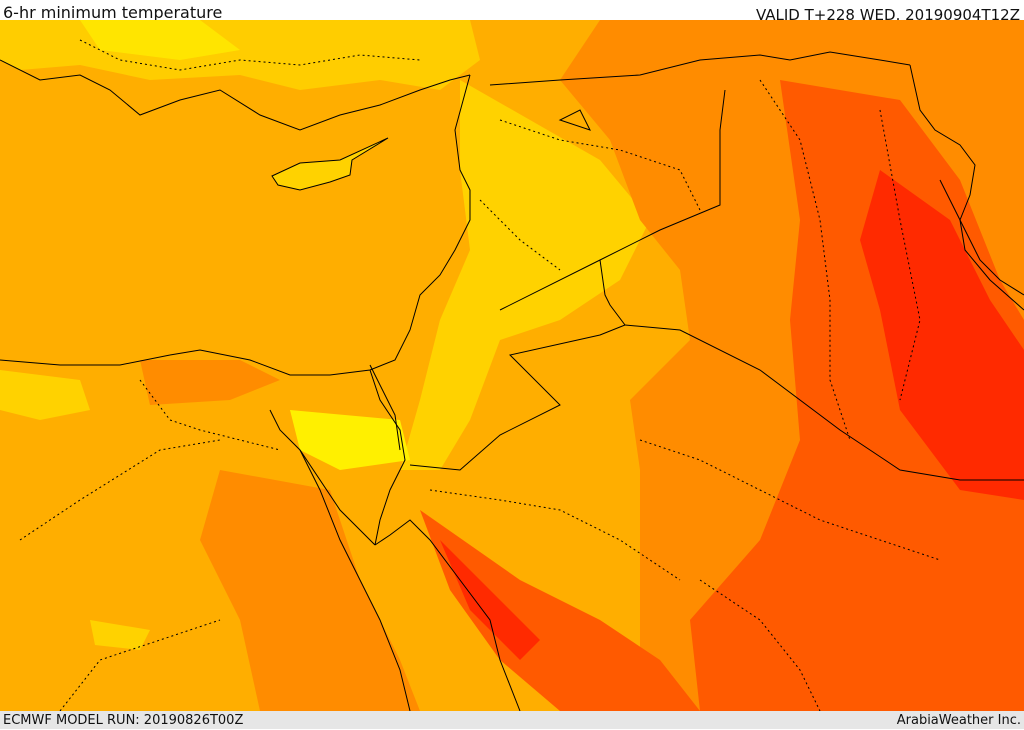 This screenshot has width=1024, height=730. What do you see at coordinates (160, 40) in the screenshot?
I see `anatolia-cool-zone` at bounding box center [160, 40].